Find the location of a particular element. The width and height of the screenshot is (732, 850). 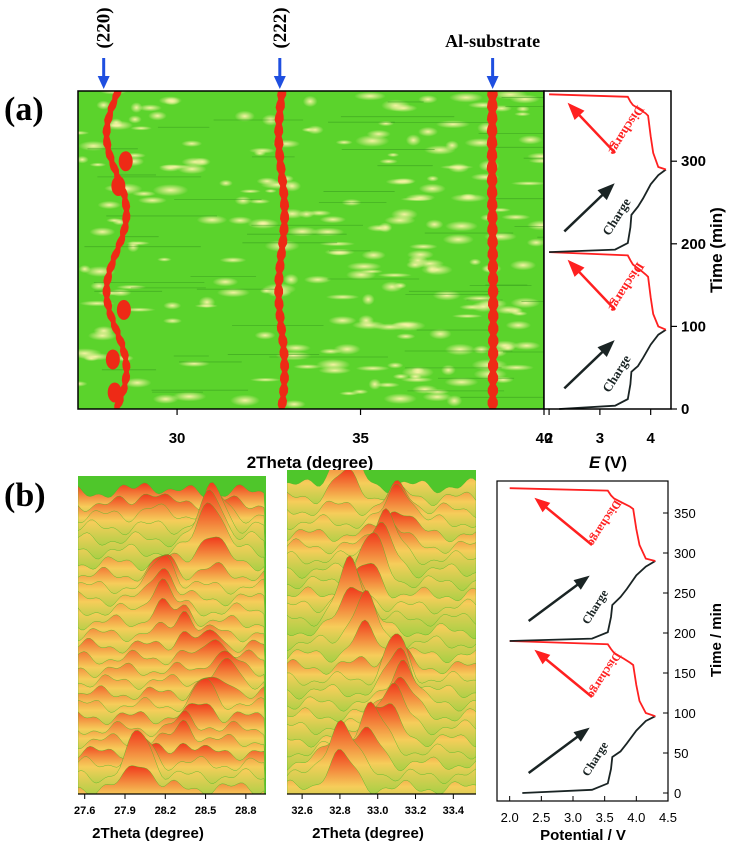

potential-a-y-axis-label: Time (min) is located at coordinates (716, 250).